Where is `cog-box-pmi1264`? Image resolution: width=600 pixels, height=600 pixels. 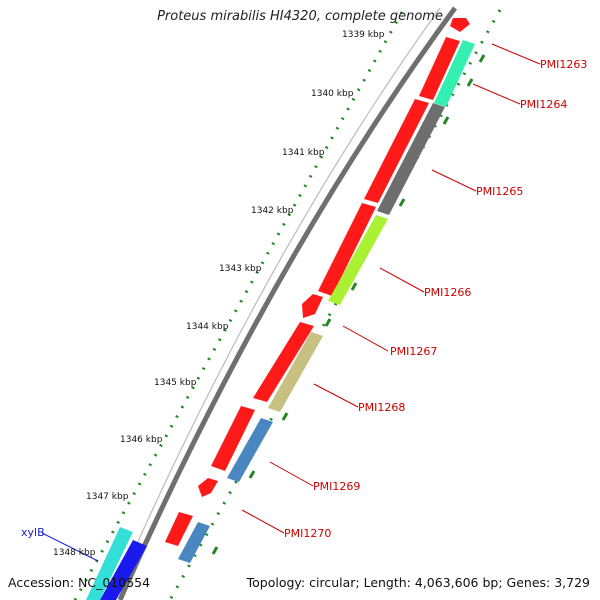
cog-box-pmi1264 is located at coordinates (454, 73).